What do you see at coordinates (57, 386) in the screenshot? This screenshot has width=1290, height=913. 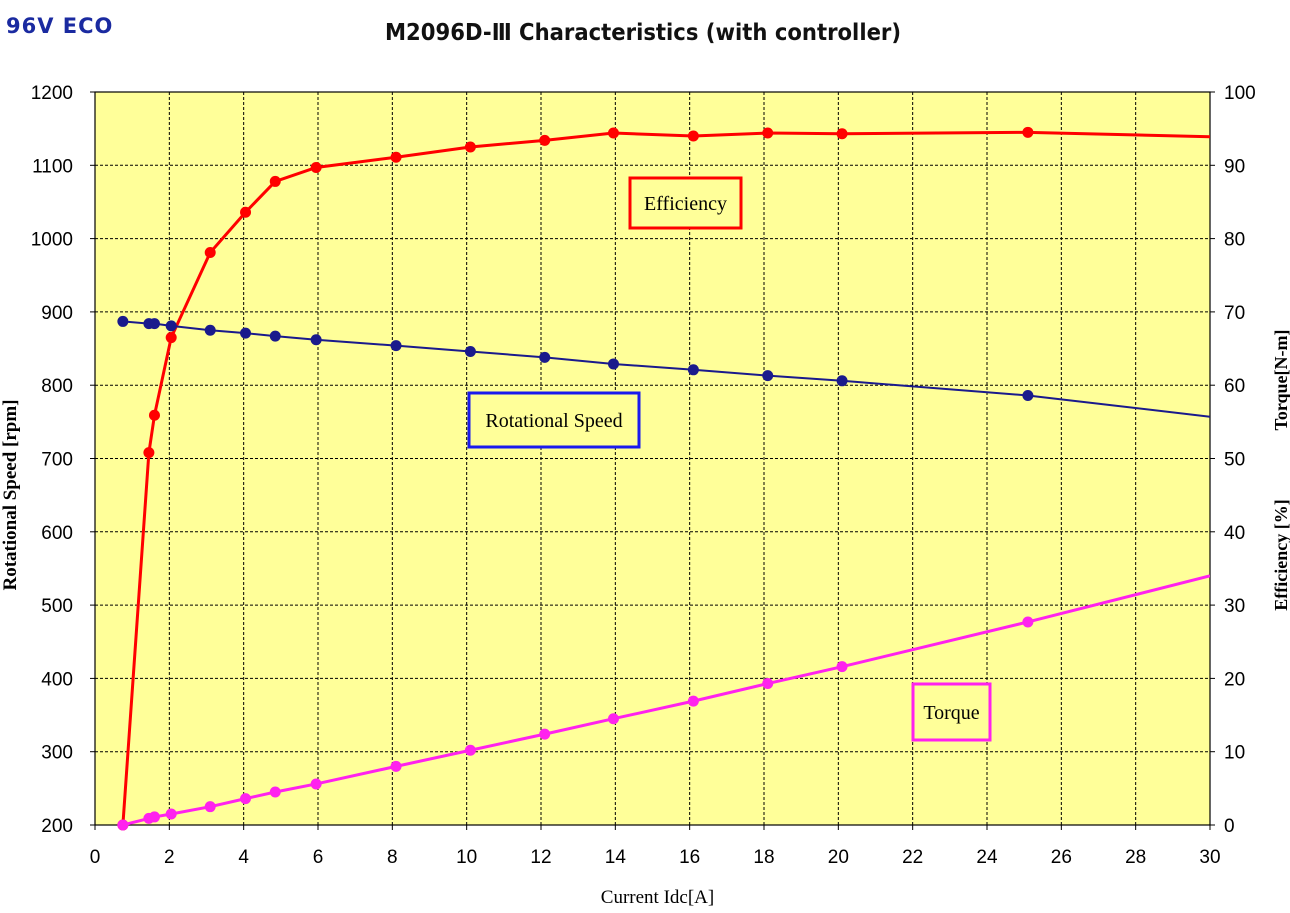 I see `y-left-tick-label: 800` at bounding box center [57, 386].